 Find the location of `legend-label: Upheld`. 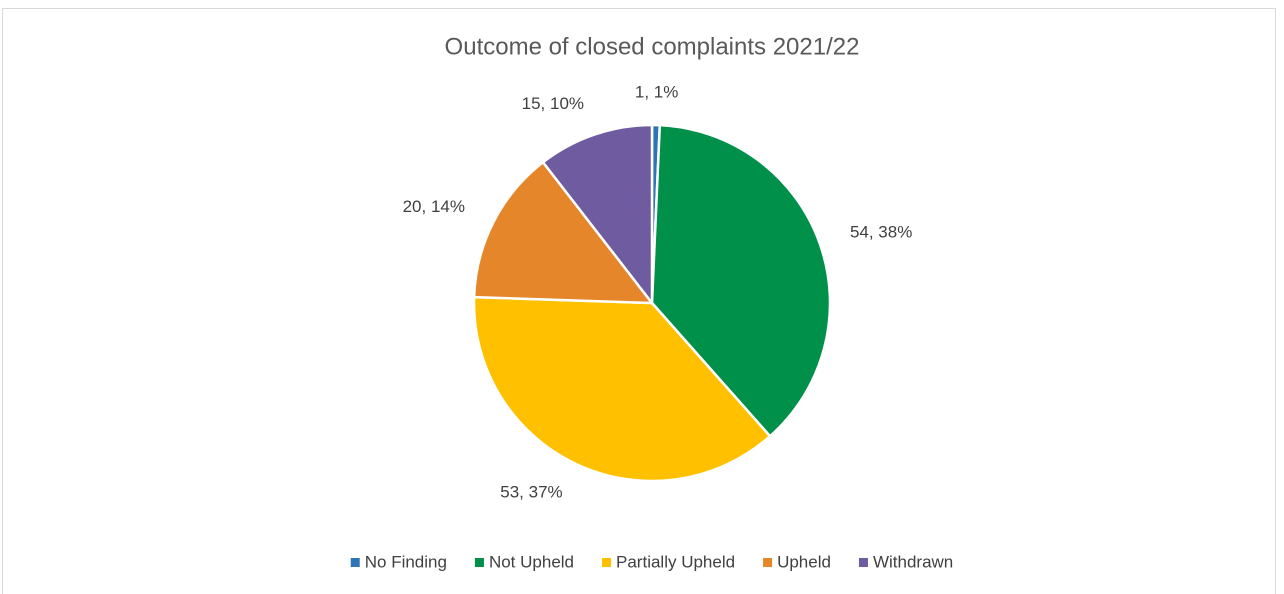

legend-label: Upheld is located at coordinates (804, 561).